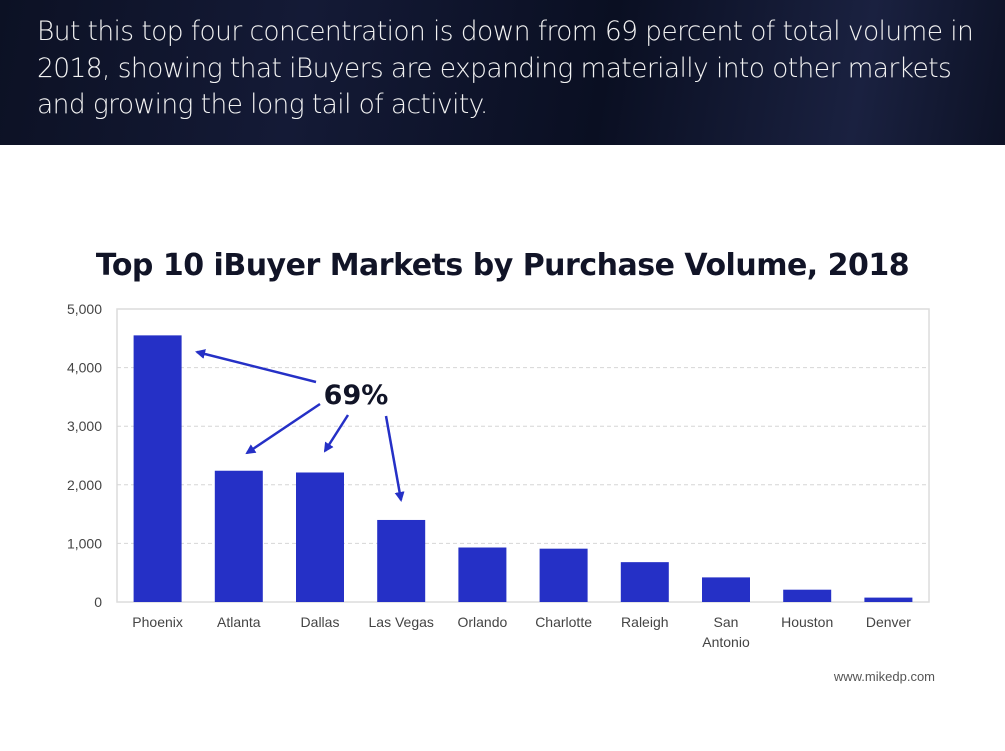 The height and width of the screenshot is (751, 1005). Describe the element at coordinates (644, 582) in the screenshot. I see `bar-raleigh` at that location.